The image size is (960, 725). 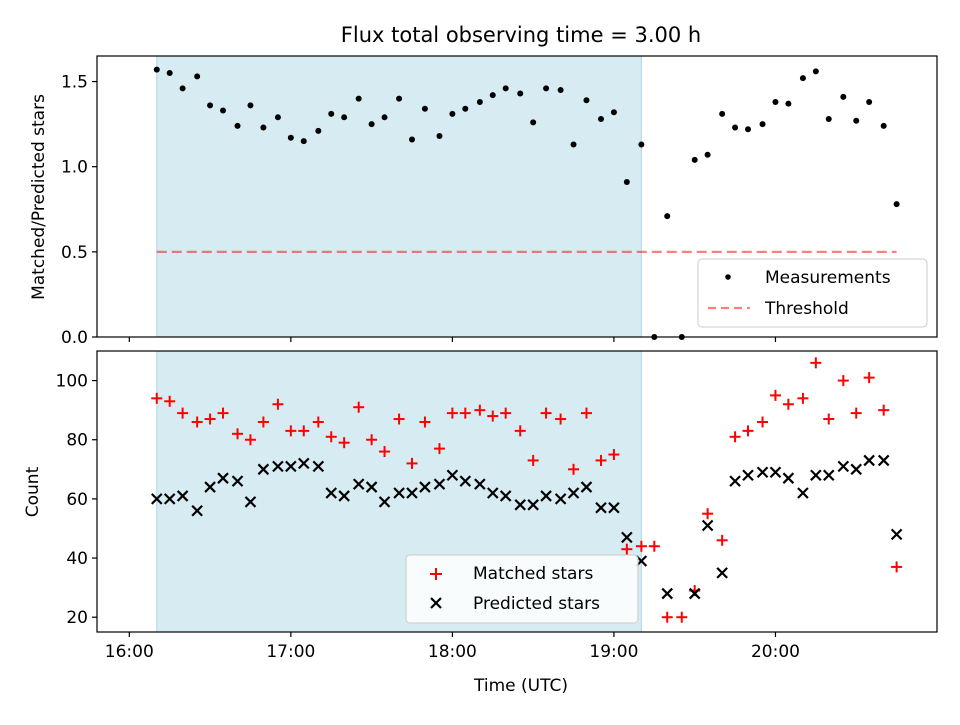 What do you see at coordinates (520, 686) in the screenshot?
I see `x-axis-label: Time (UTC)` at bounding box center [520, 686].